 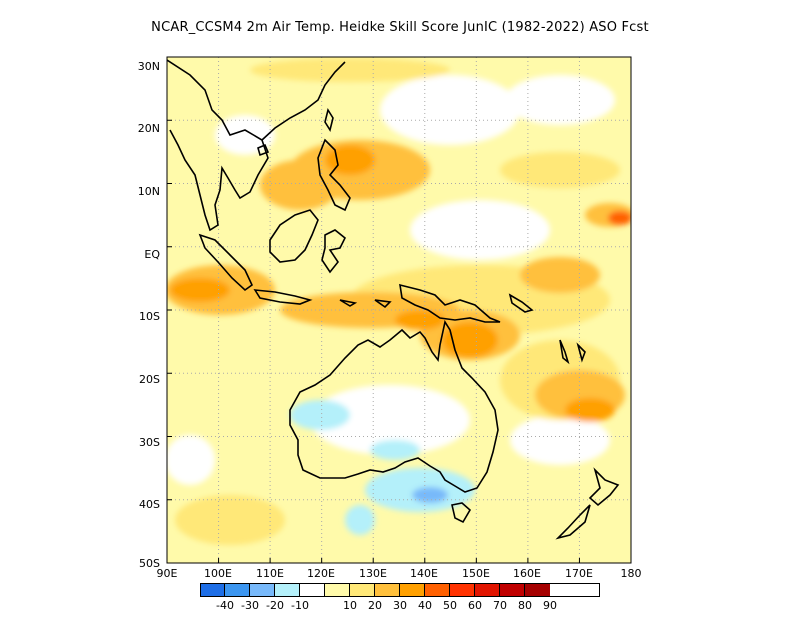 What do you see at coordinates (167, 573) in the screenshot?
I see `lon-label-90e: 90E` at bounding box center [167, 573].